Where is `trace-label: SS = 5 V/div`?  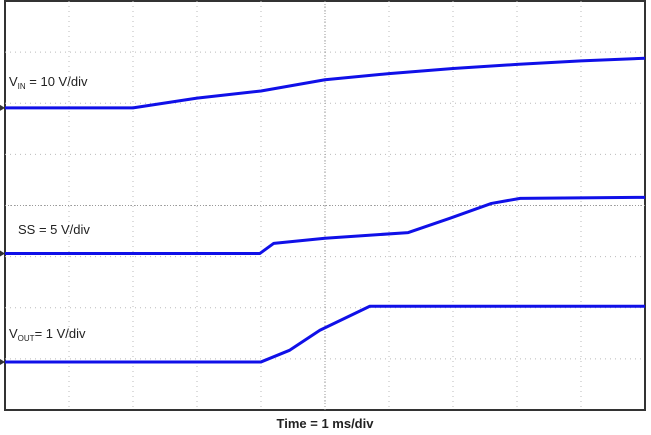 trace-label: SS = 5 V/div is located at coordinates (54, 229).